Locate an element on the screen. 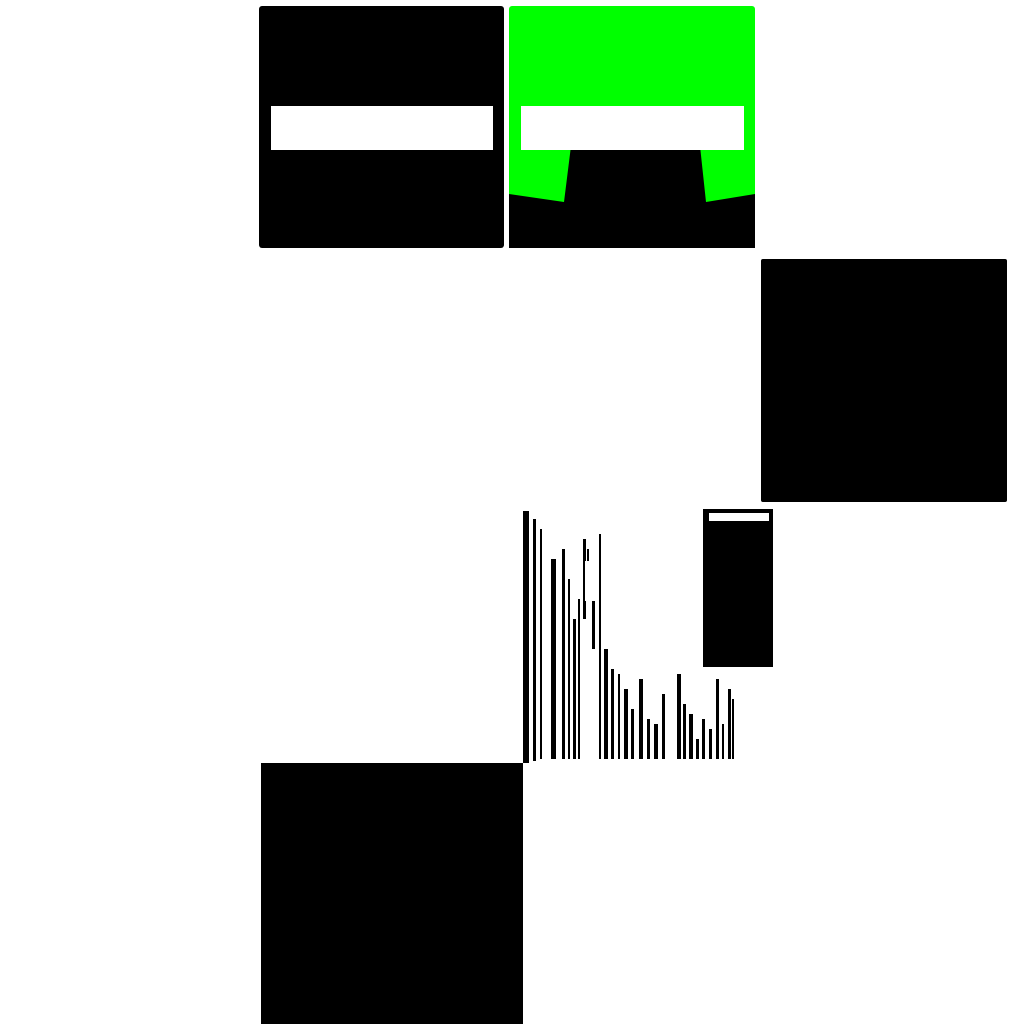 This screenshot has height=1024, width=1024. top-left-white-bar is located at coordinates (382, 128).